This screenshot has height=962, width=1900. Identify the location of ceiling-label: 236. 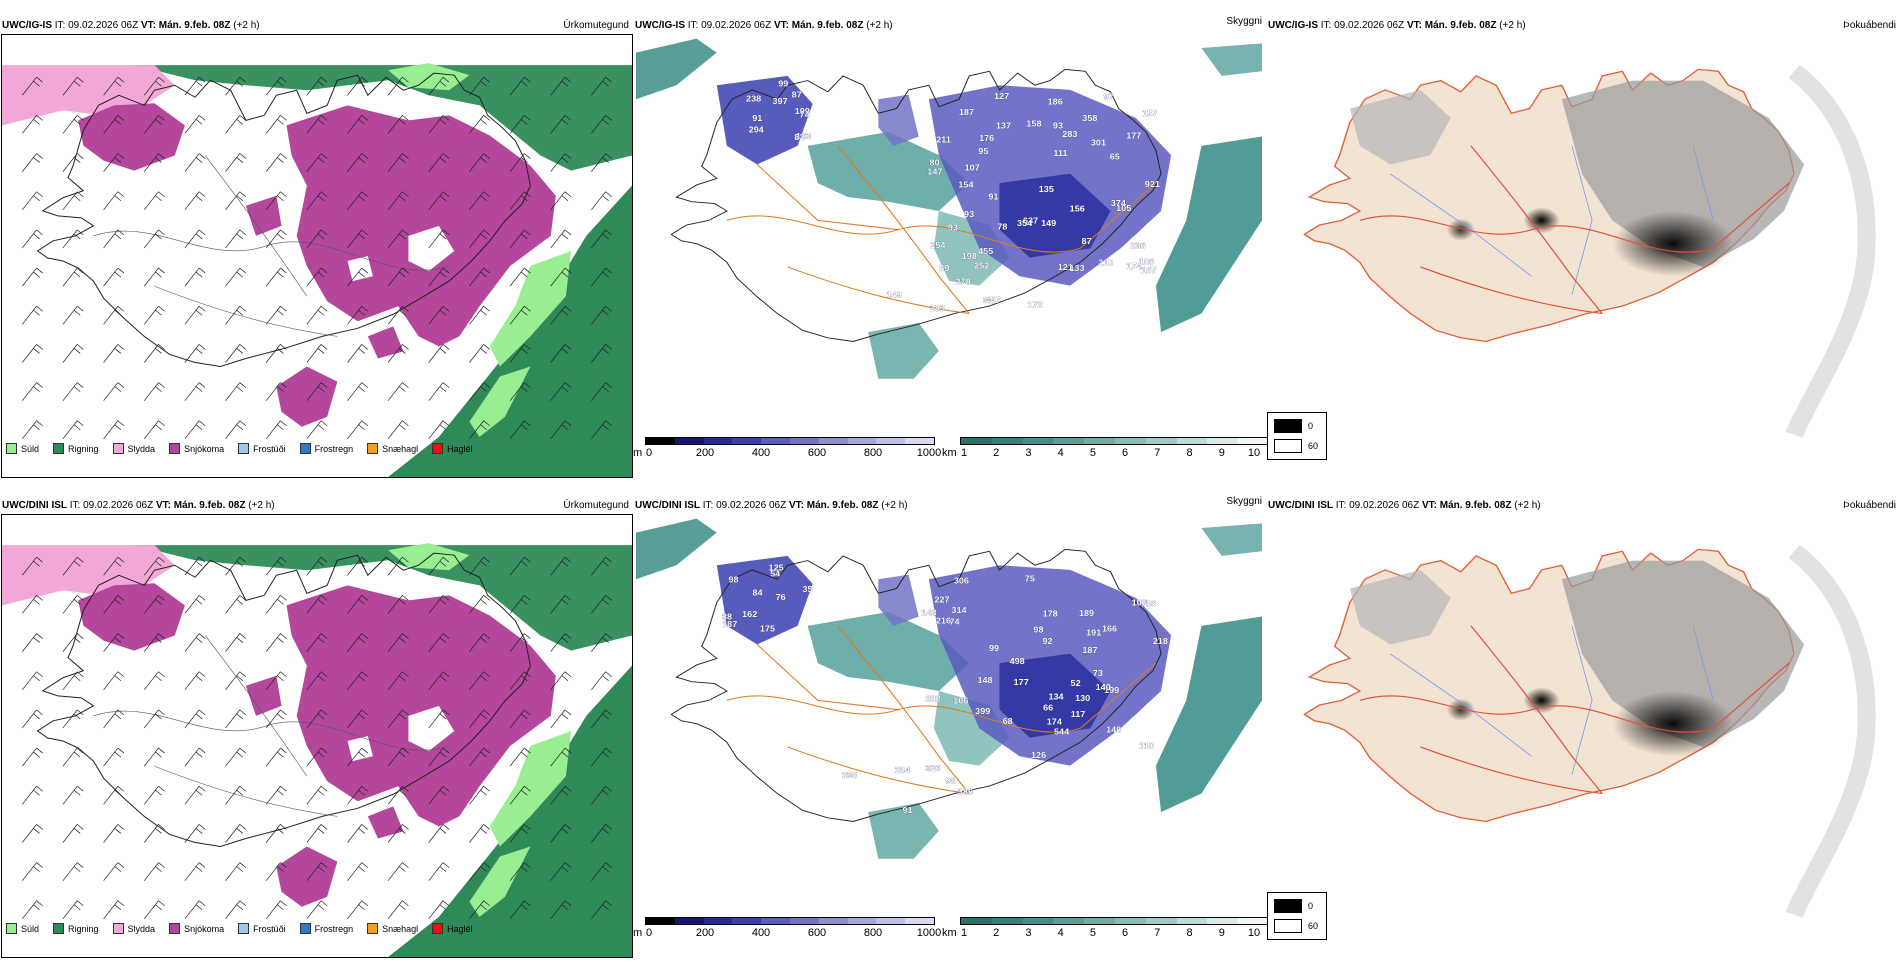
(1138, 246).